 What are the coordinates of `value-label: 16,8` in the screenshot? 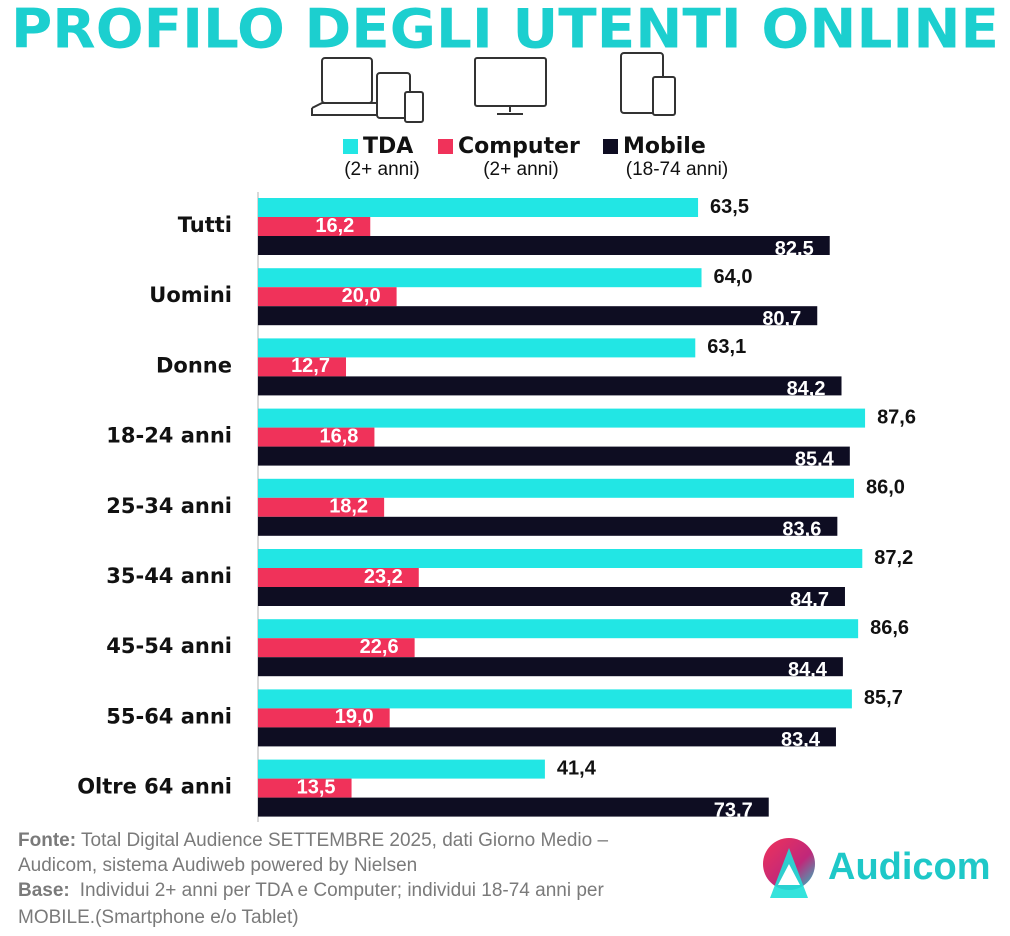 It's located at (338, 436).